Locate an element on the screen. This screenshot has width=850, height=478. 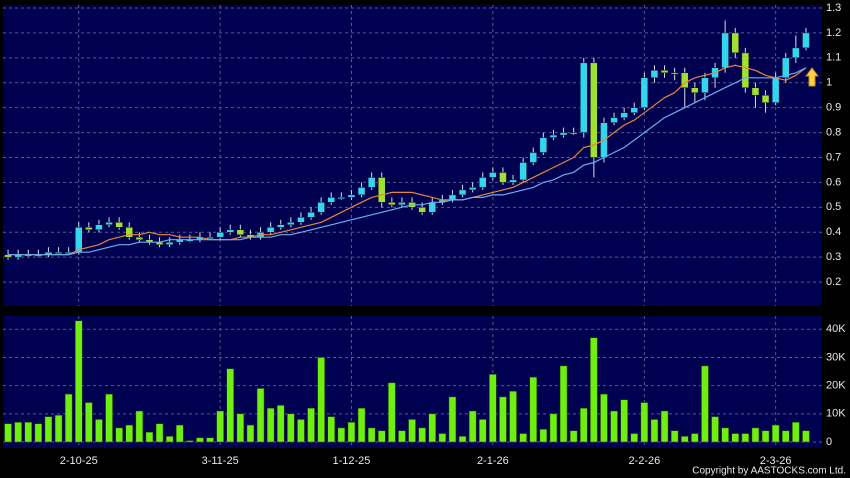
y-tick-label: 0.7 is located at coordinates (833, 157).